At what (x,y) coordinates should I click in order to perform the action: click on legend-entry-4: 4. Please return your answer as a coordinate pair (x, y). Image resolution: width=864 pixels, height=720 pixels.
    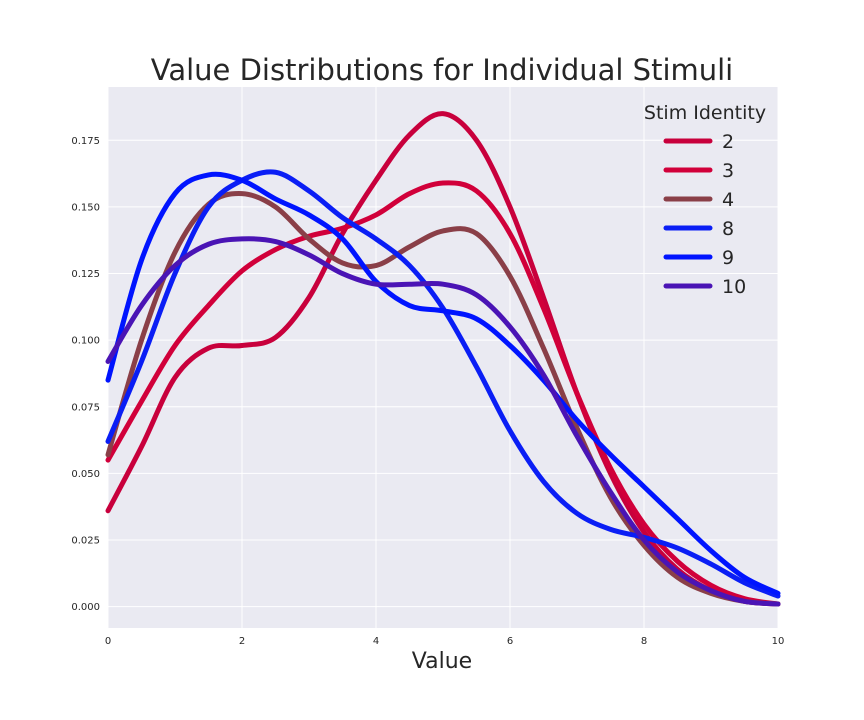
    Looking at the image, I should click on (728, 200).